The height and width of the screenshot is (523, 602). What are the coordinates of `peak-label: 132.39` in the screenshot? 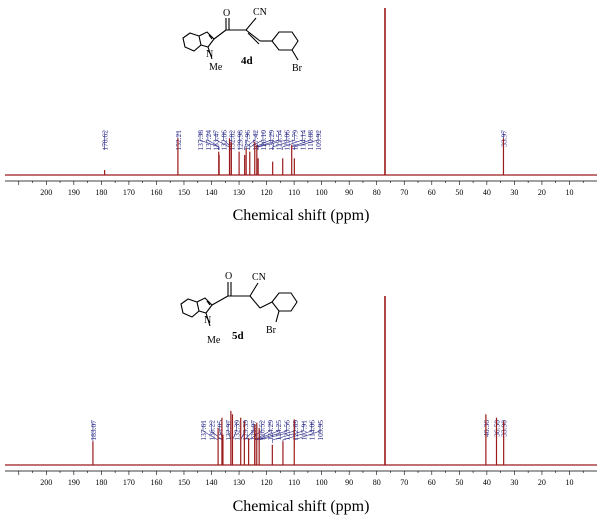 It's located at (236, 430).